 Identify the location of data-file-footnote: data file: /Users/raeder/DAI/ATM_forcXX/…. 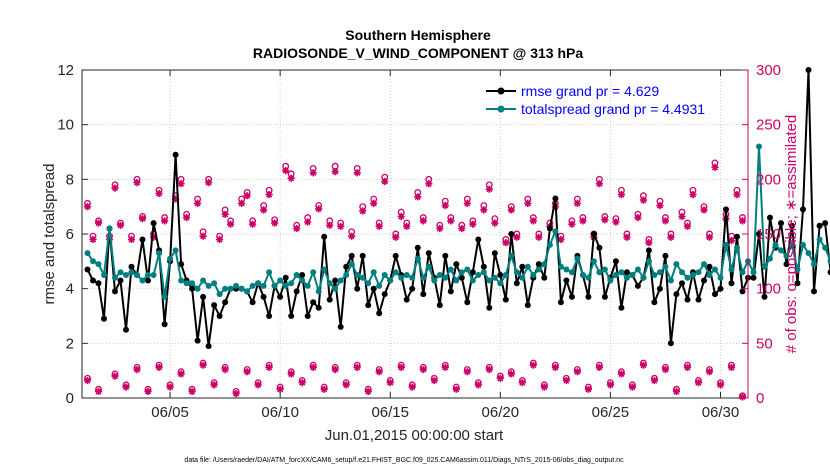
(404, 460).